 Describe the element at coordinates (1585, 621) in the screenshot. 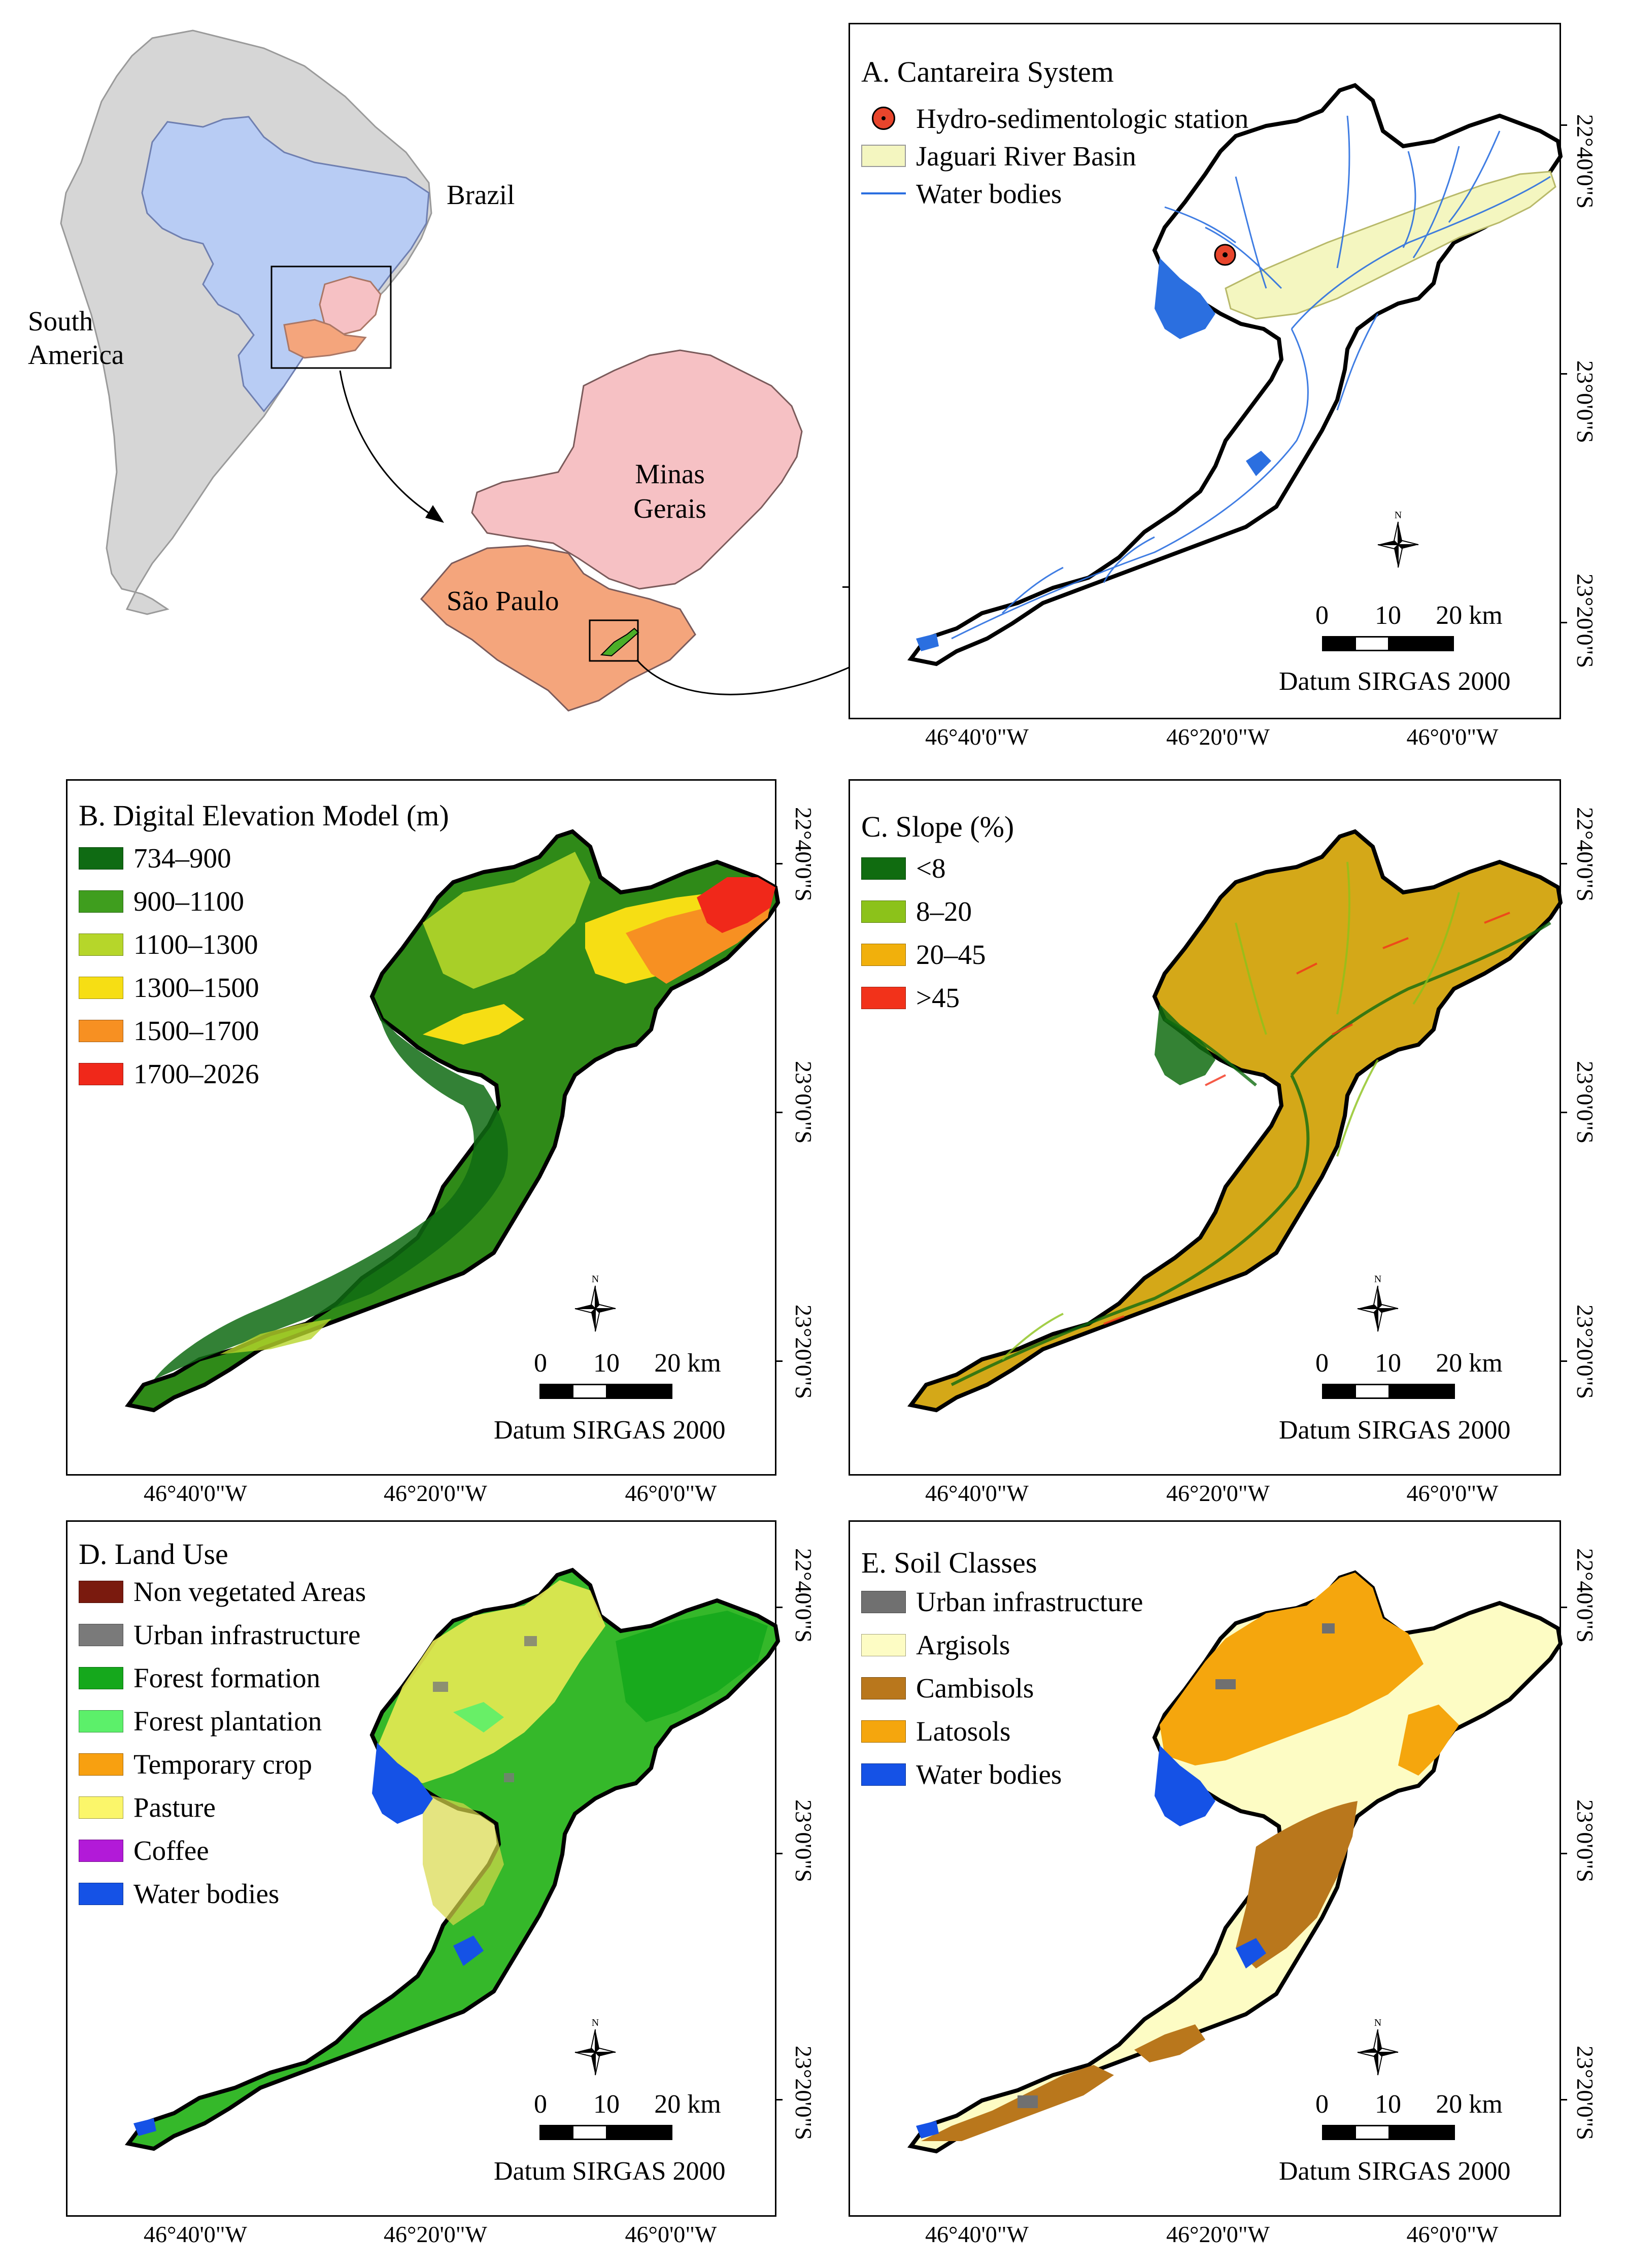

I see `lat-label-a3: 23°20'0"S` at that location.